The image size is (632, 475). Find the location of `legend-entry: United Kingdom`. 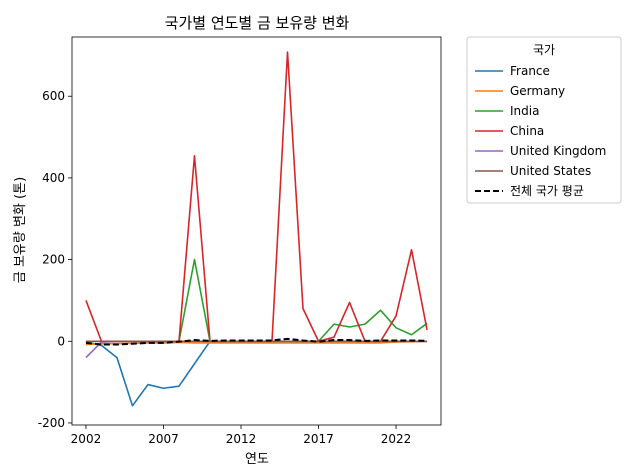

legend-entry: United Kingdom is located at coordinates (558, 151).